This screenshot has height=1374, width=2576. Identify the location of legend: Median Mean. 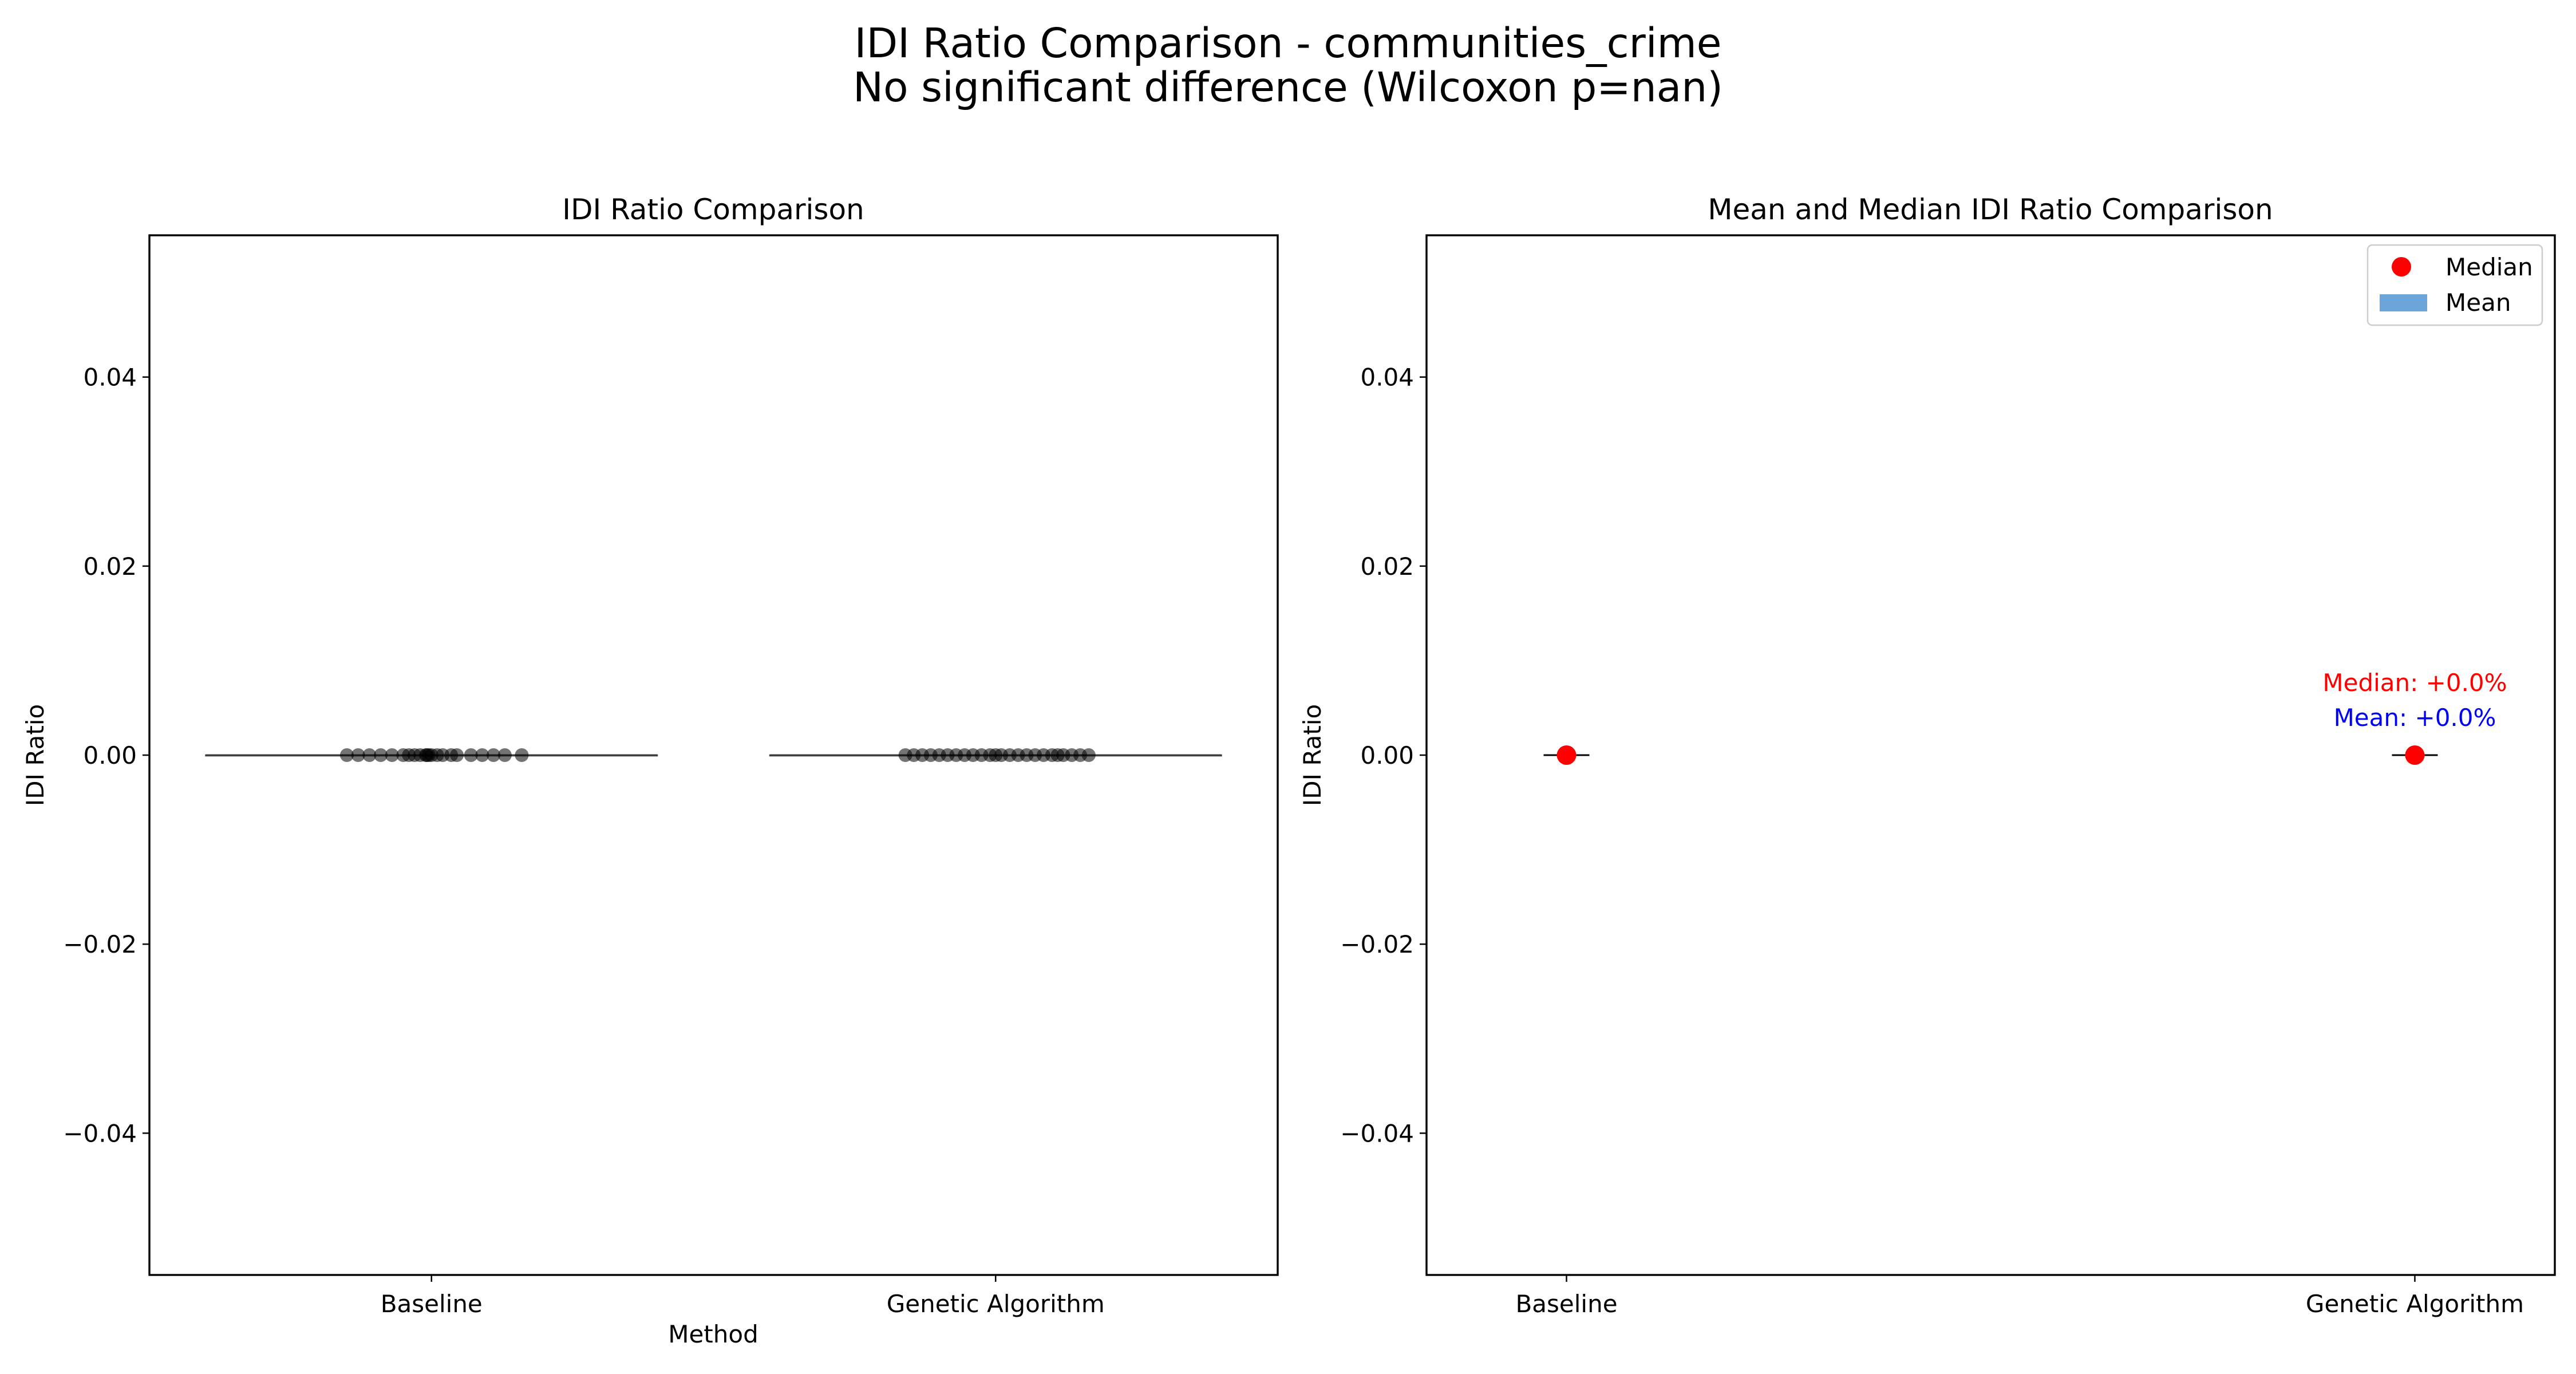
(2454, 285).